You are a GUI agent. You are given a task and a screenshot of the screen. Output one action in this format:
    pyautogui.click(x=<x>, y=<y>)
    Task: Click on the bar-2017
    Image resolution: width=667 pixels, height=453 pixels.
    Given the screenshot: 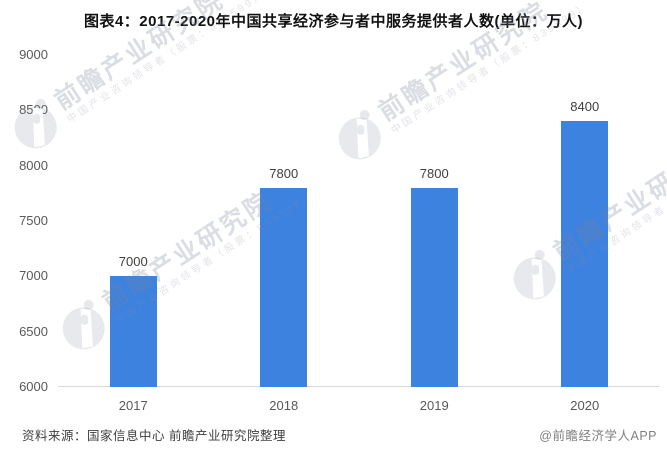 What is the action you would take?
    pyautogui.click(x=133, y=331)
    